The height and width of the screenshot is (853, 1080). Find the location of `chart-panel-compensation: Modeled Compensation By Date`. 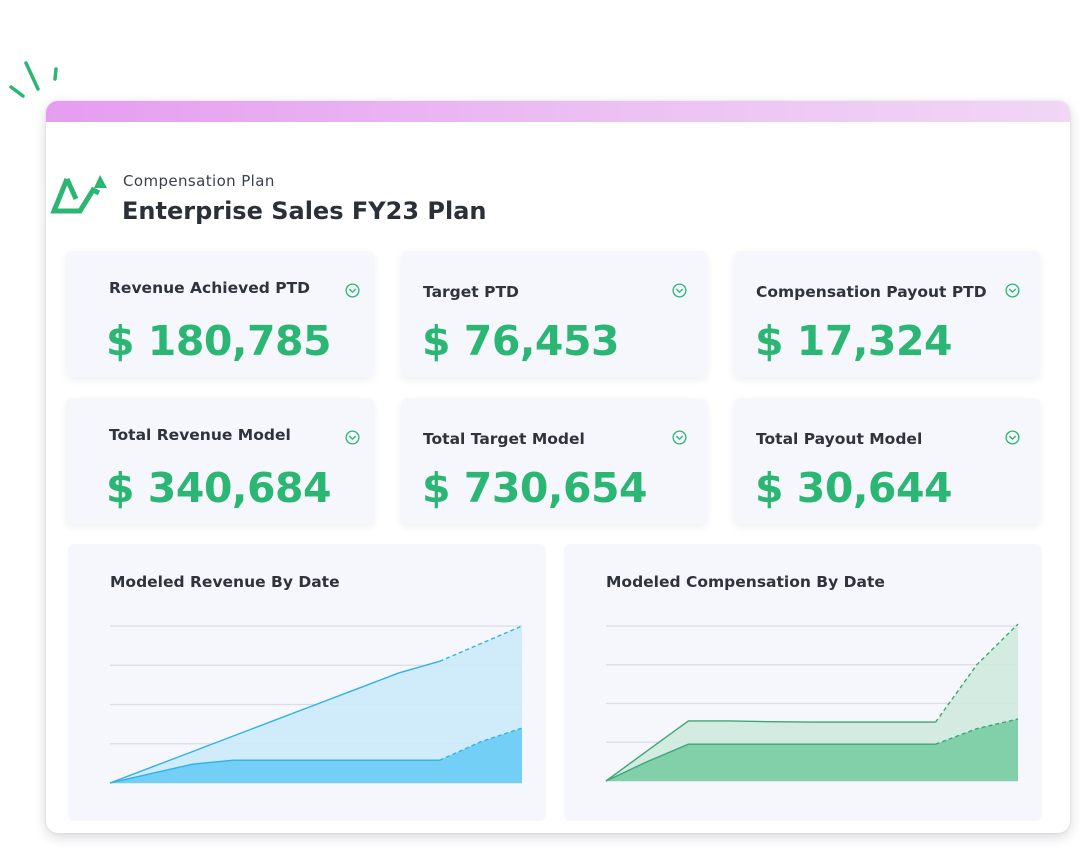

chart-panel-compensation: Modeled Compensation By Date is located at coordinates (803, 682).